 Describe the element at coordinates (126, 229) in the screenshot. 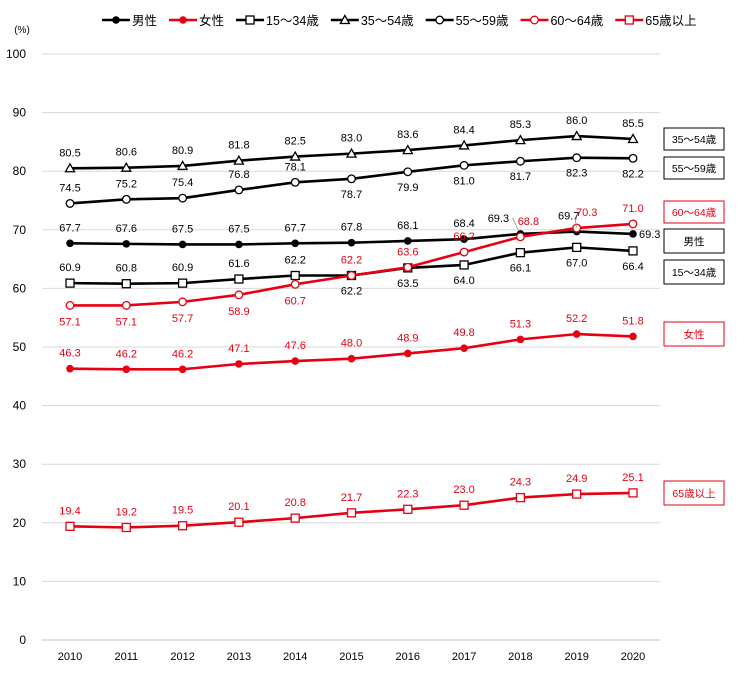

I see `data-label: 67.6` at that location.